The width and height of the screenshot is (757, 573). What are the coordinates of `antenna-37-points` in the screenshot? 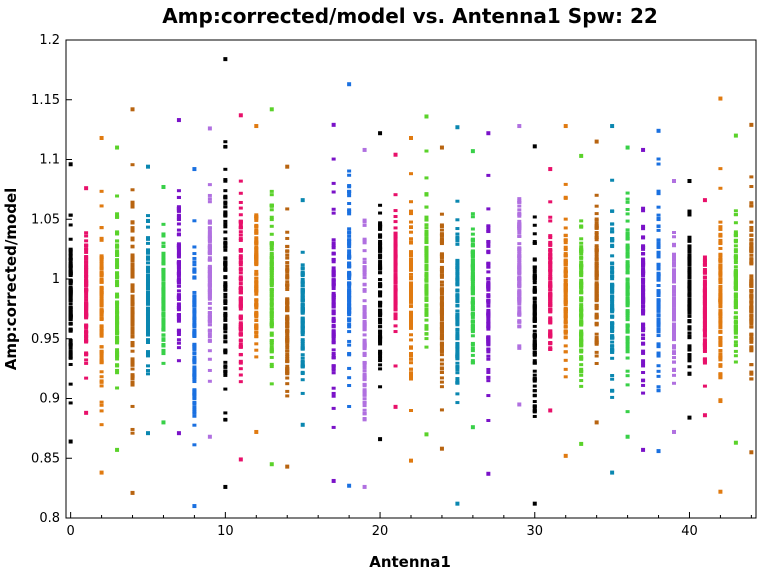 It's located at (643, 299).